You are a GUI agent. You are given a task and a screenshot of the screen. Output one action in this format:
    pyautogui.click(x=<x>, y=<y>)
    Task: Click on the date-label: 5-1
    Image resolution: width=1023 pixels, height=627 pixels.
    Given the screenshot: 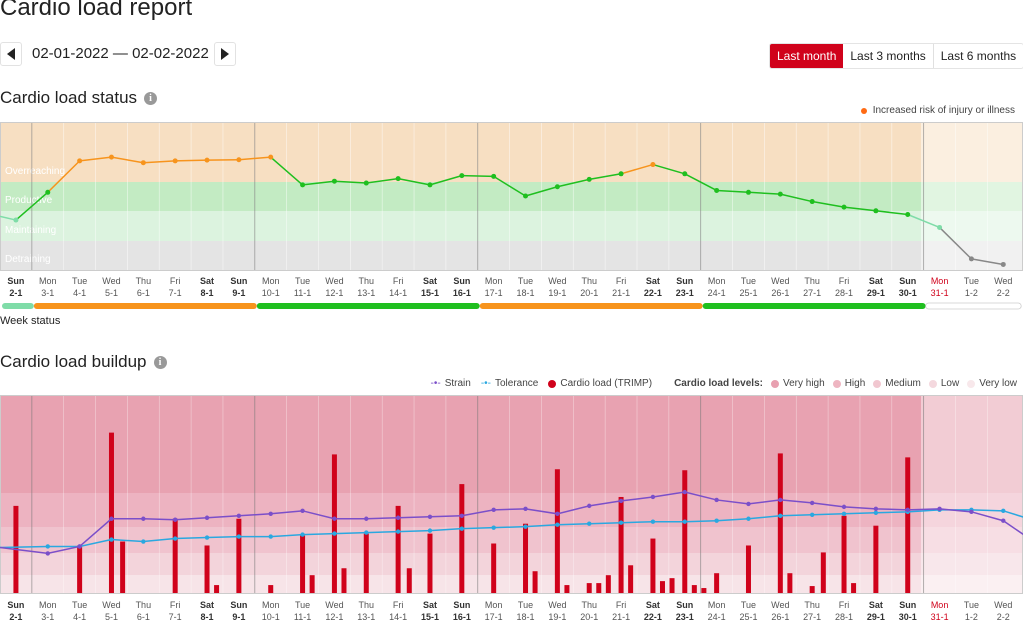 What is the action you would take?
    pyautogui.click(x=111, y=617)
    